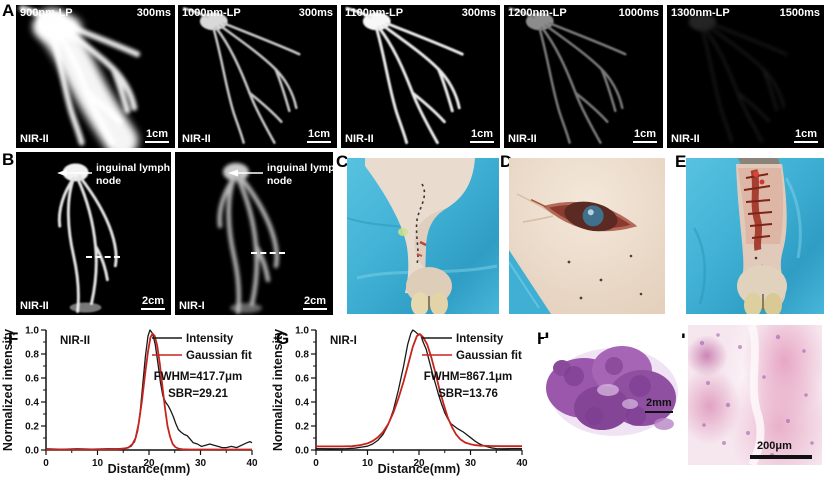  I want to click on histology-art, so click(612, 391).